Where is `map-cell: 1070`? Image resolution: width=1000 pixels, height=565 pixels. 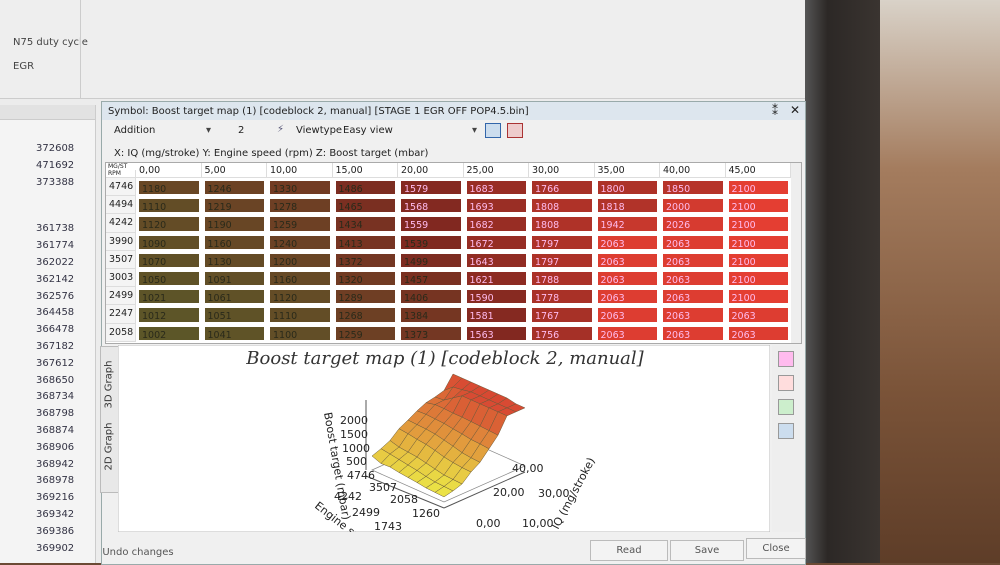 map-cell: 1070 is located at coordinates (169, 260).